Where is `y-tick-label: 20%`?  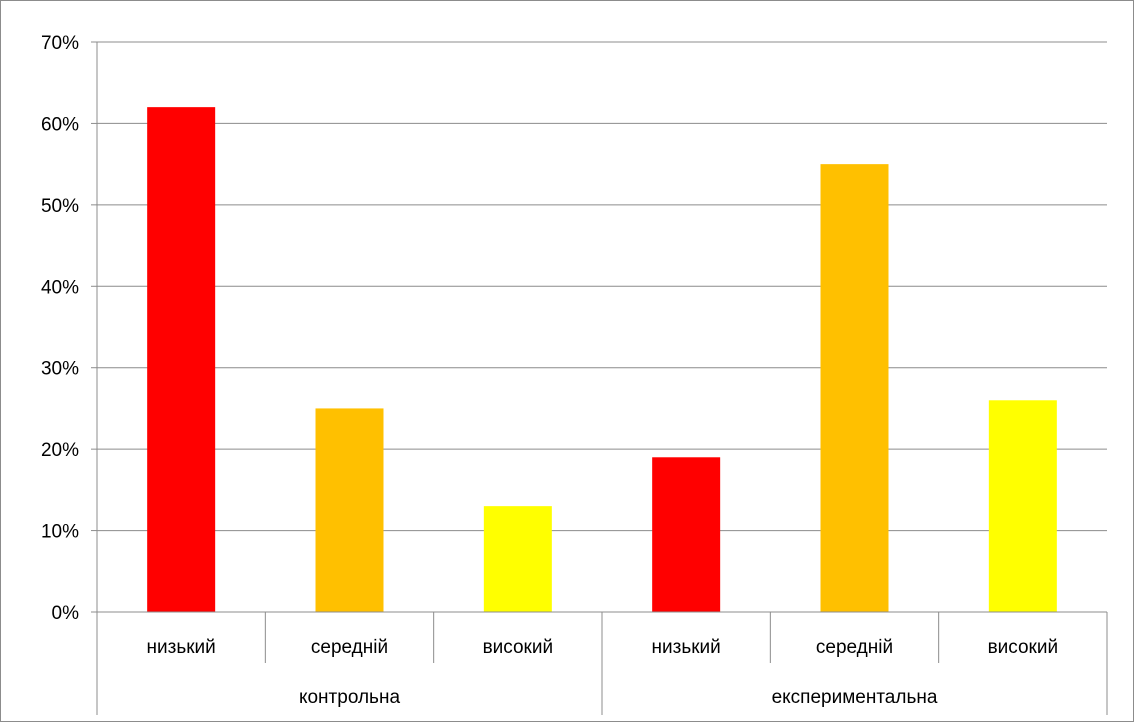 y-tick-label: 20% is located at coordinates (60, 450).